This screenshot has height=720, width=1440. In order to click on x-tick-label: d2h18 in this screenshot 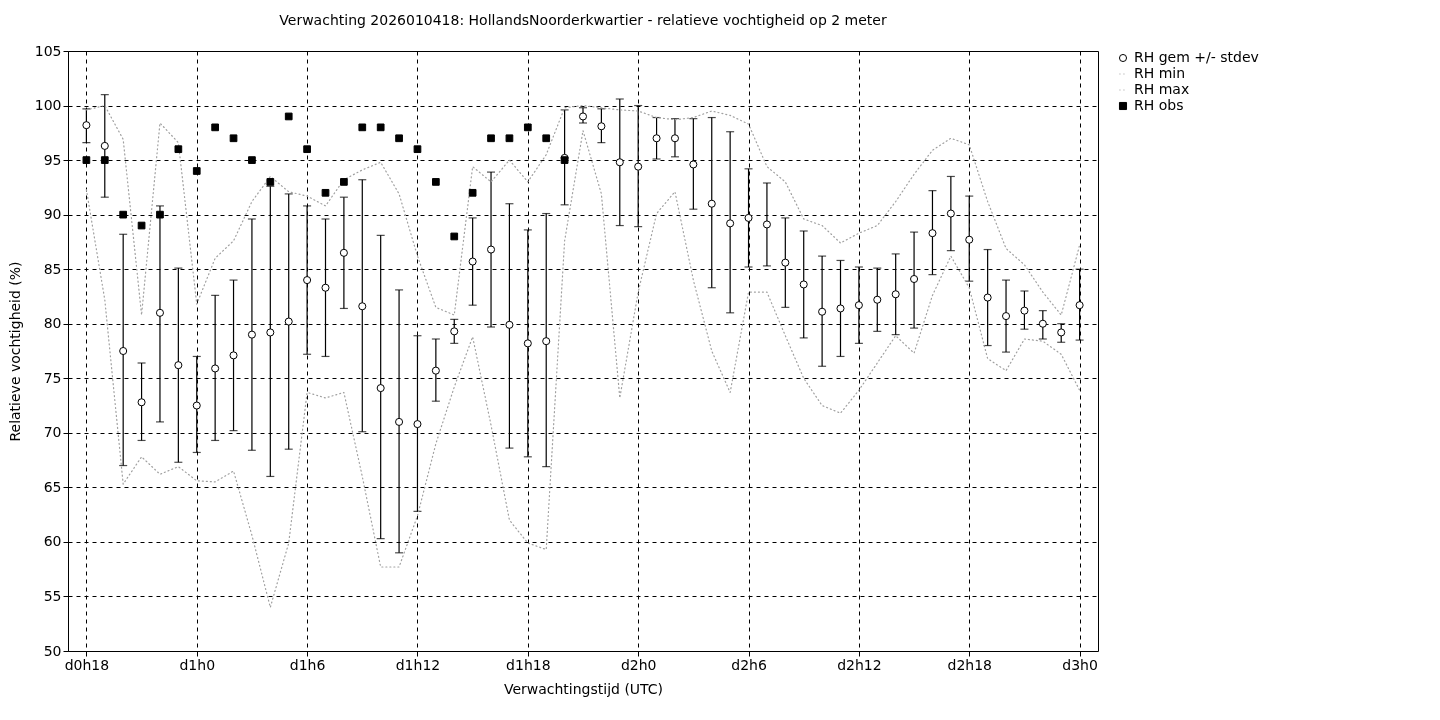, I will do `click(969, 664)`.